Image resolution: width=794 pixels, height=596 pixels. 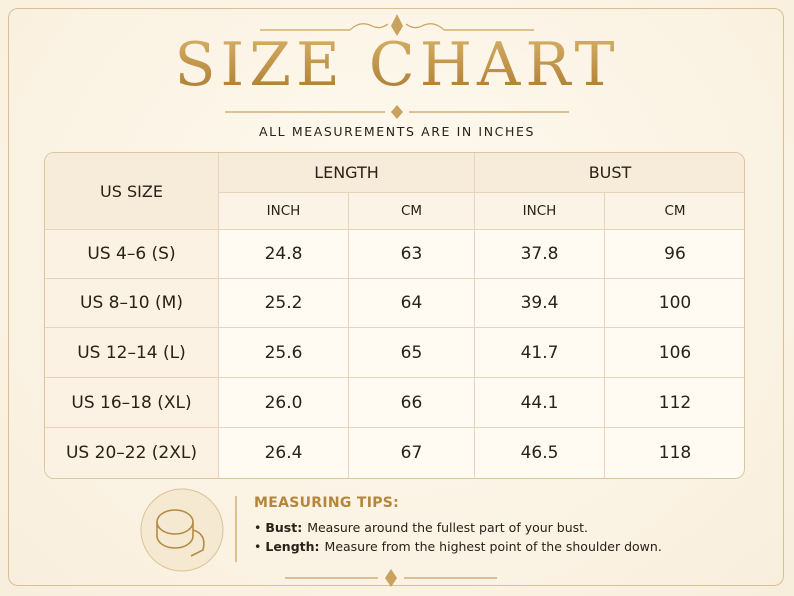 I want to click on size-cell: US 16–18 (XL), so click(x=132, y=403).